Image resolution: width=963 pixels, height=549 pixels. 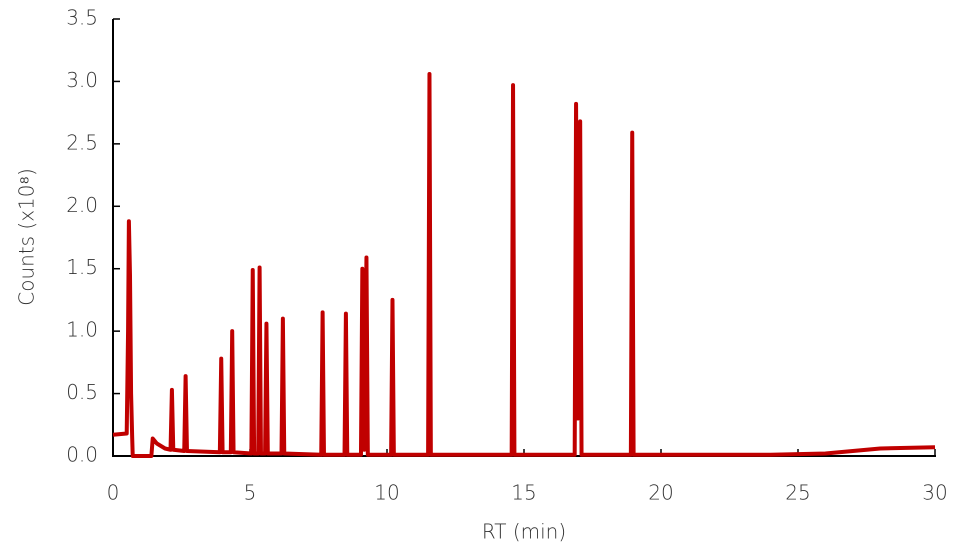 I want to click on x-tick-label: 20, so click(x=660, y=493).